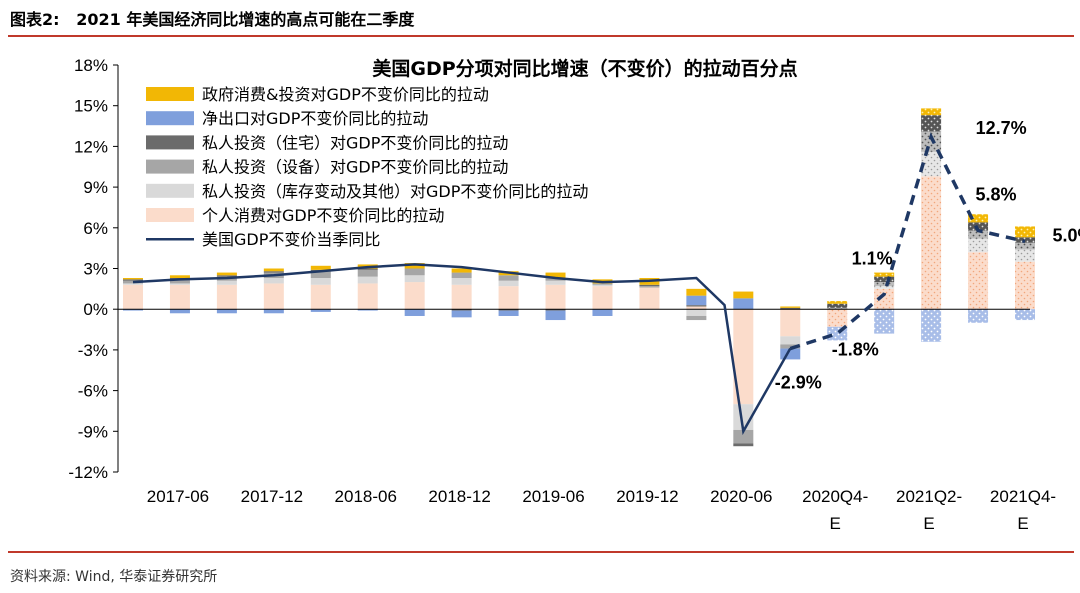  I want to click on x-tick-label: 2018-06, so click(366, 496).